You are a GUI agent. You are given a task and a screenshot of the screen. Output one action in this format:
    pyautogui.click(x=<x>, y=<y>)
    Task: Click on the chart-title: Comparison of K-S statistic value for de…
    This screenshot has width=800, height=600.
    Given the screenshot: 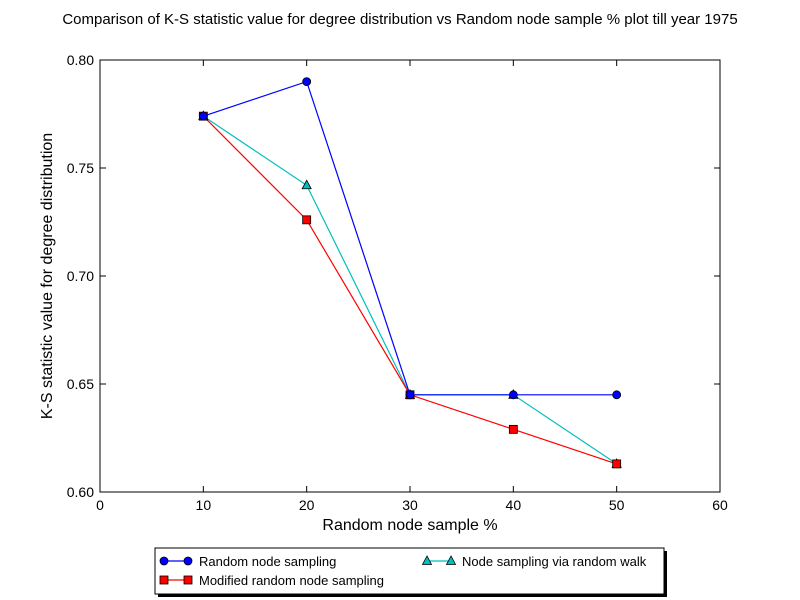 What is the action you would take?
    pyautogui.click(x=399, y=19)
    